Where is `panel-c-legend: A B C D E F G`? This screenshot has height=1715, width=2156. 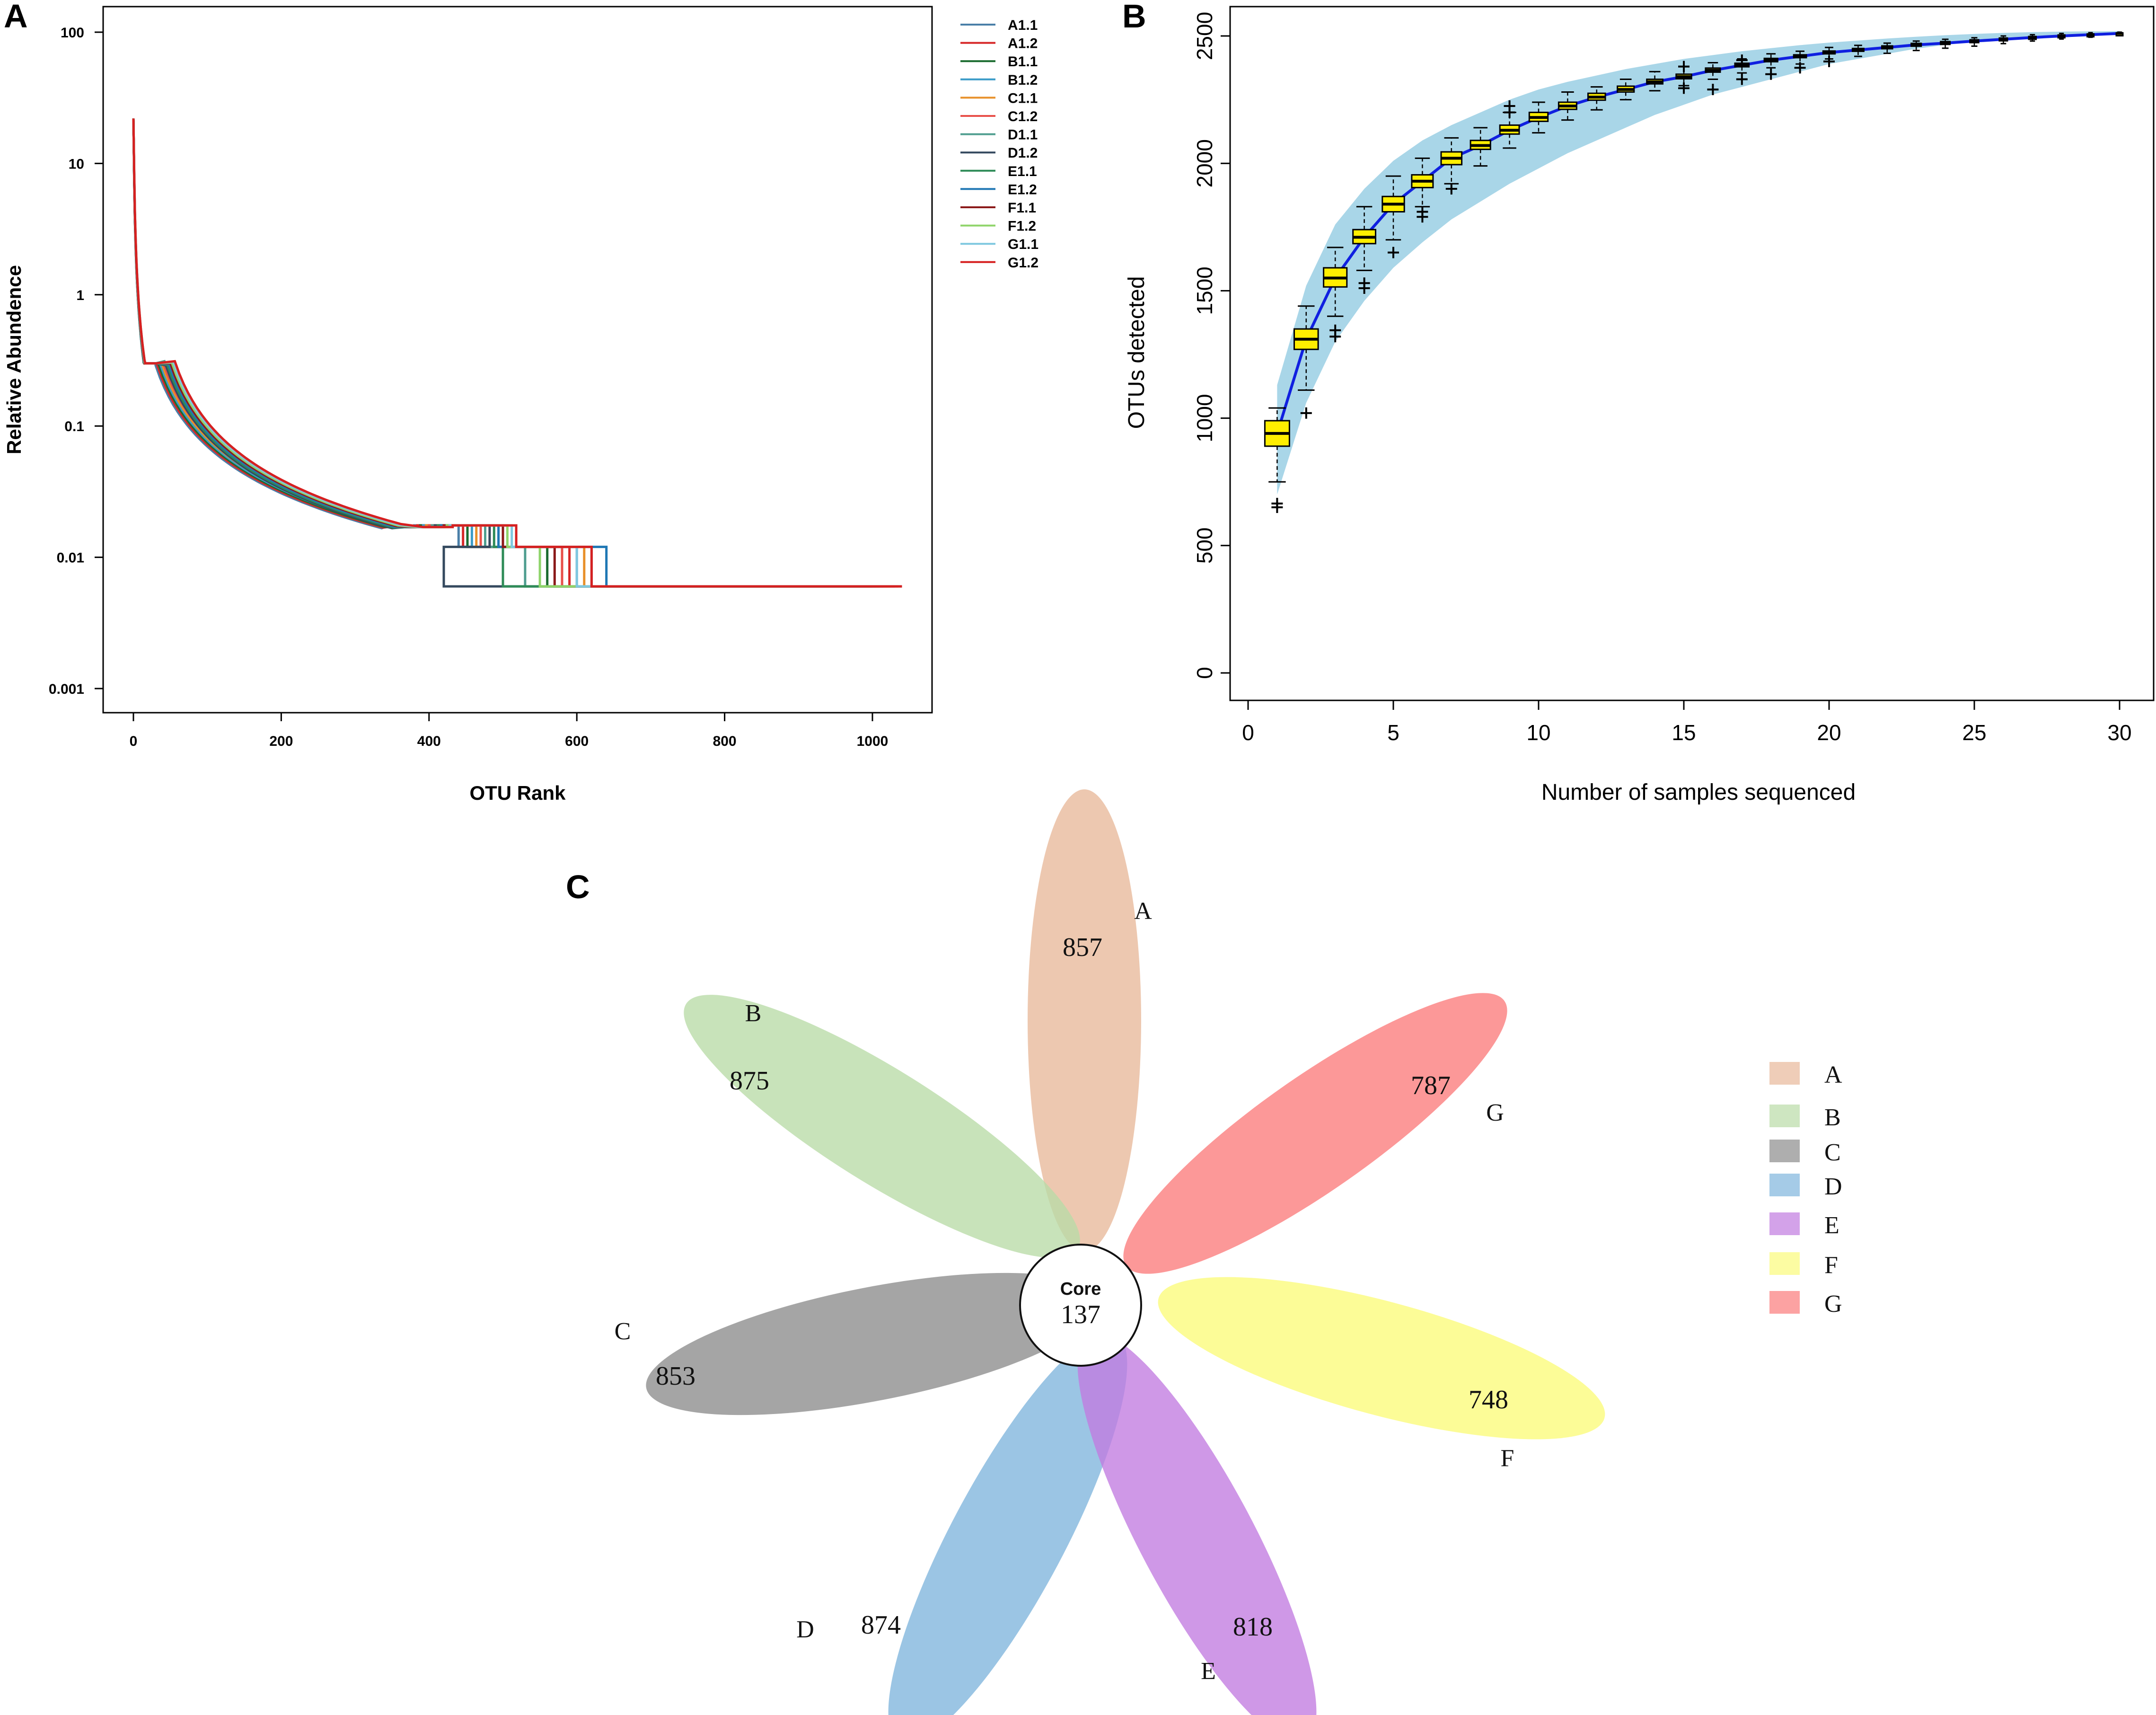
panel-c-legend: A B C D E F G is located at coordinates (1806, 1189).